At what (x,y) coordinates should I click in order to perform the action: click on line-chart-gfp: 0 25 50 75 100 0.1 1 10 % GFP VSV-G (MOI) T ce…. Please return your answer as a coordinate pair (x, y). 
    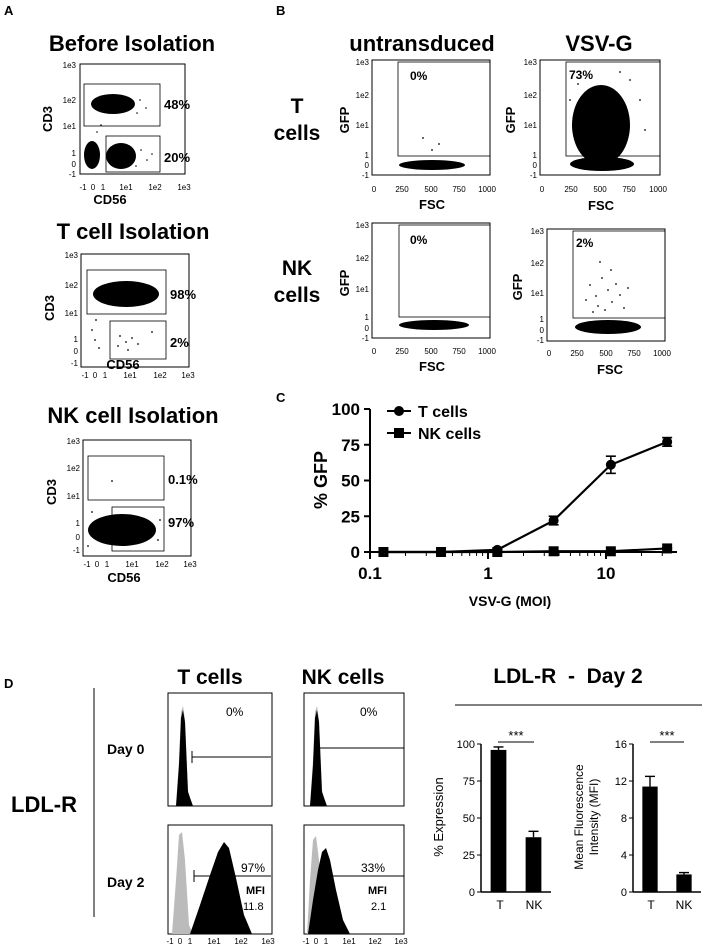
    Looking at the image, I should click on (494, 504).